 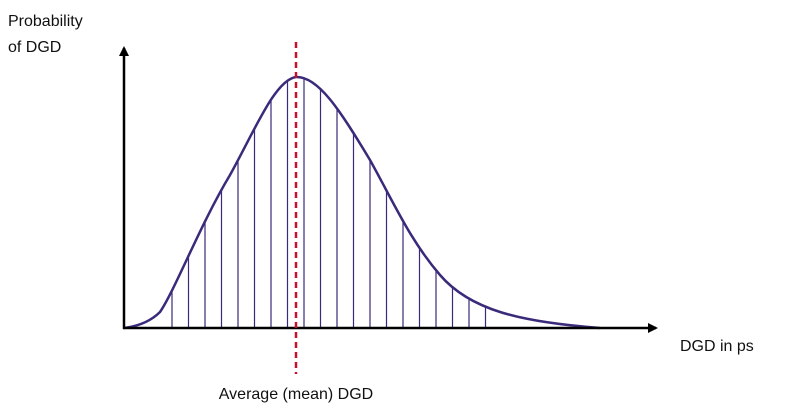 What do you see at coordinates (717, 346) in the screenshot?
I see `x-axis-label: DGD in ps` at bounding box center [717, 346].